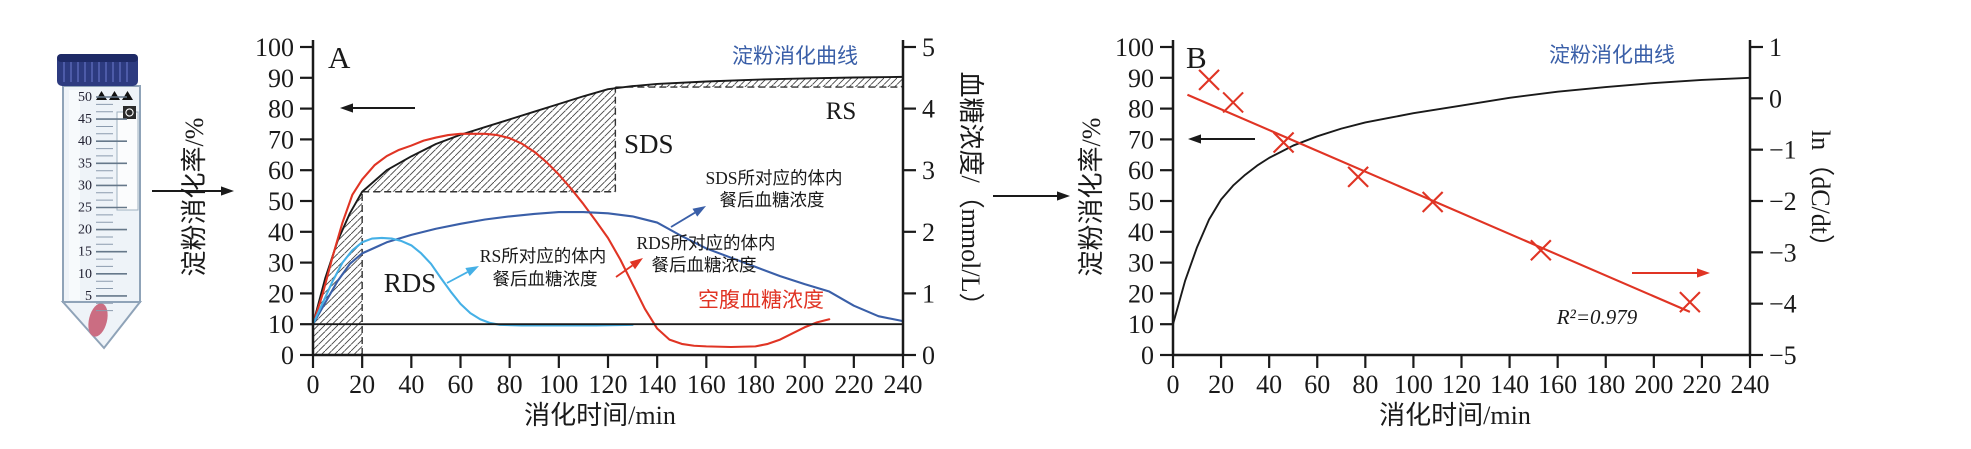  I want to click on tube-to-chart-a-arrow-head, so click(227, 191).